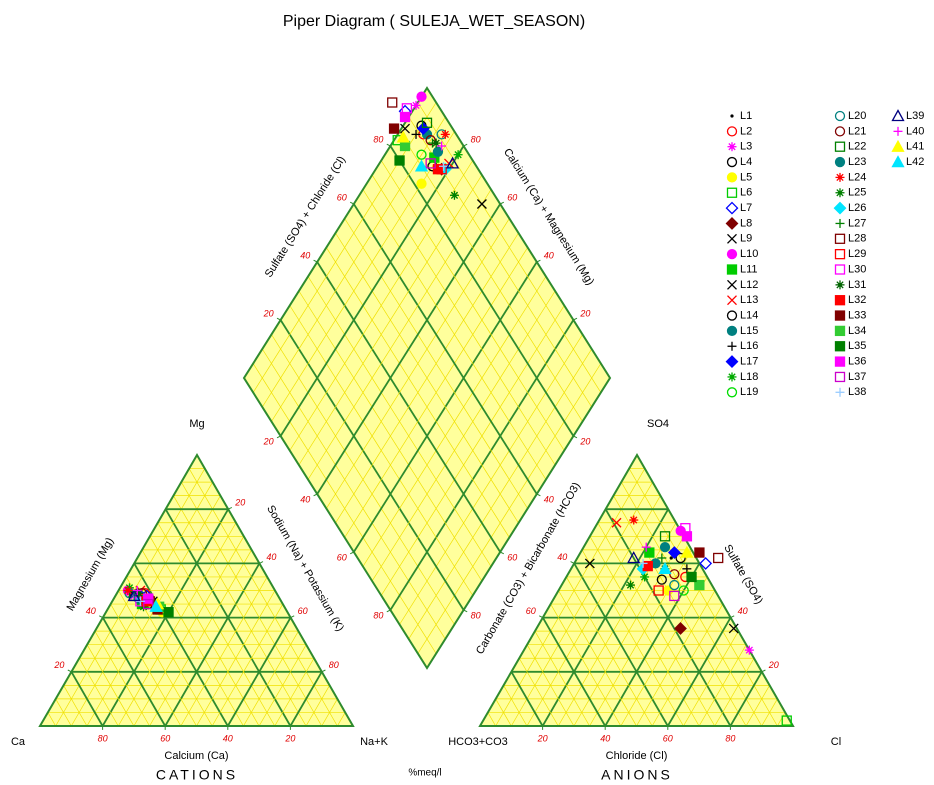 The width and height of the screenshot is (934, 785). I want to click on legend-label: L29, so click(857, 254).